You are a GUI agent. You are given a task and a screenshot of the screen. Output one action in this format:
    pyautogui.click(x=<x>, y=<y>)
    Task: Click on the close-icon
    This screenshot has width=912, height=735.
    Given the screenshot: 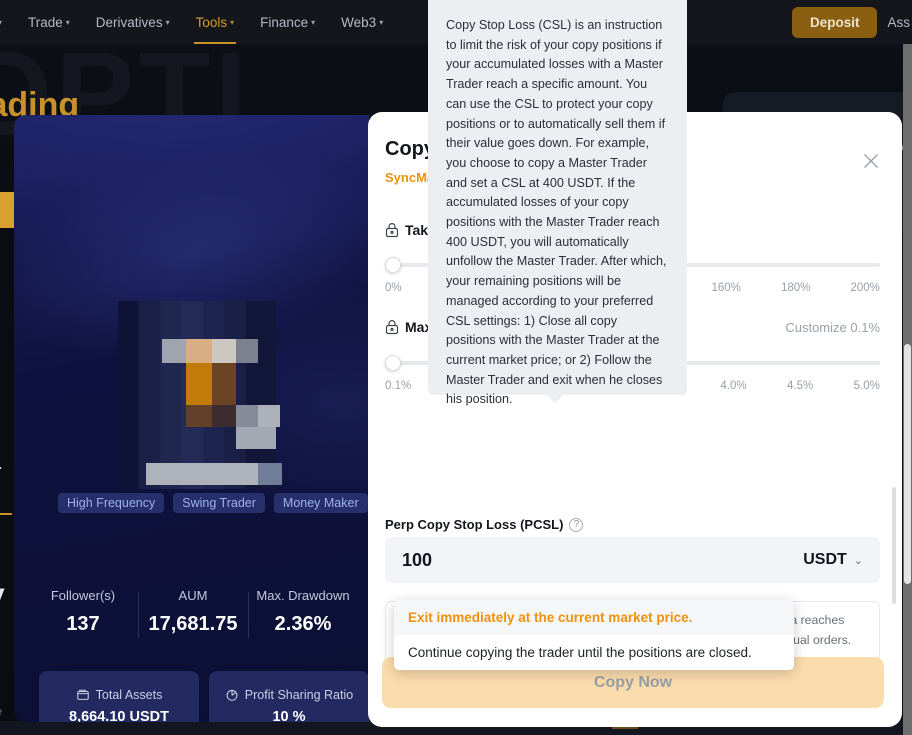 What is the action you would take?
    pyautogui.click(x=871, y=161)
    